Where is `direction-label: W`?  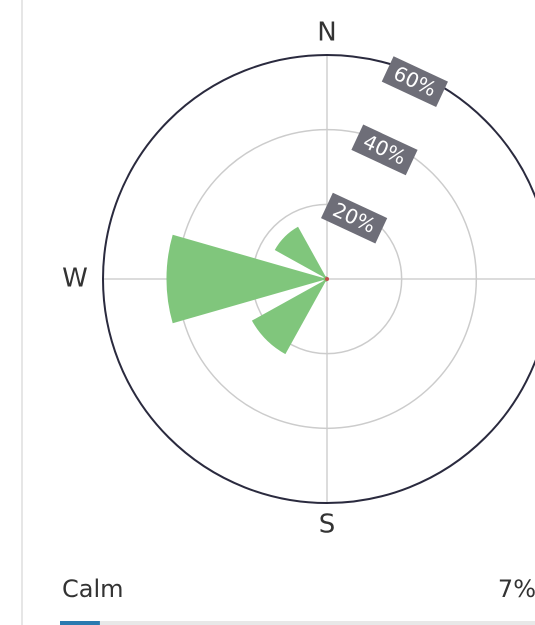 direction-label: W is located at coordinates (75, 279).